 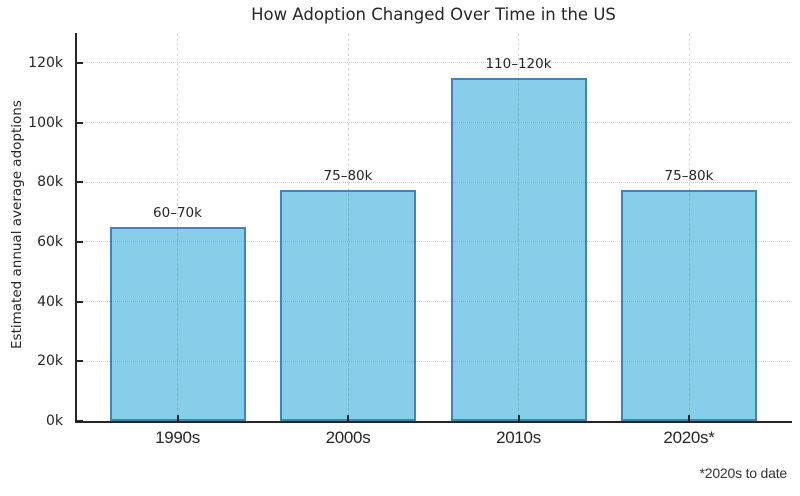 I want to click on y-tick-label: 100k, so click(x=45, y=122).